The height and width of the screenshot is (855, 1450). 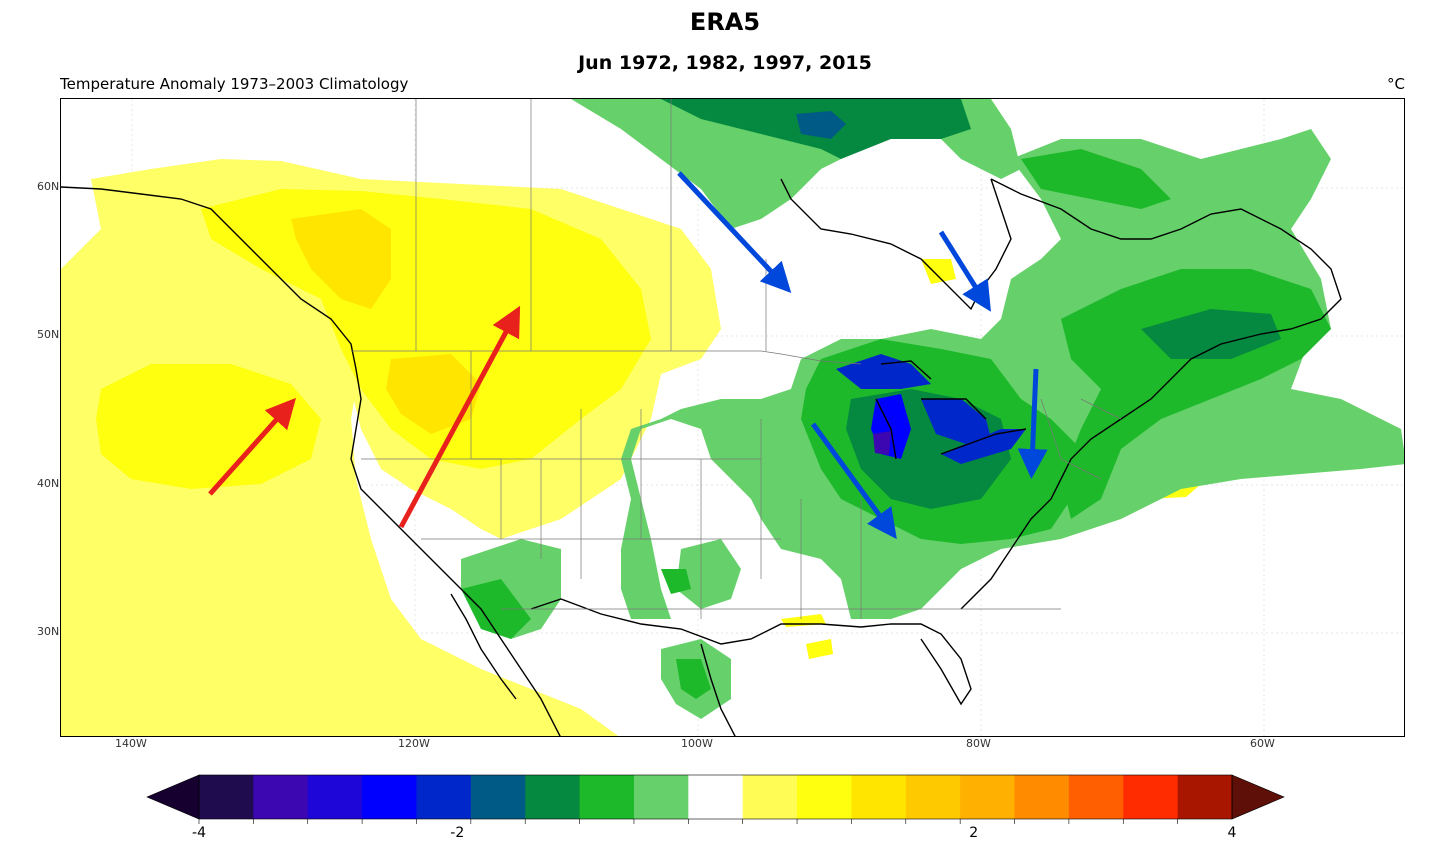 I want to click on map-title: ERA5, so click(x=725, y=22).